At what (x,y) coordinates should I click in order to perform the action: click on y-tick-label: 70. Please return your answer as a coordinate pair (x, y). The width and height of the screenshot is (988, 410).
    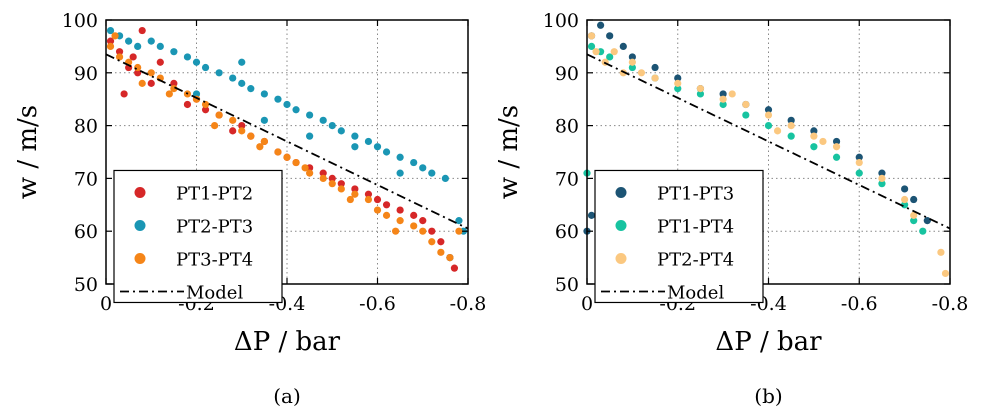
    Looking at the image, I should click on (567, 179).